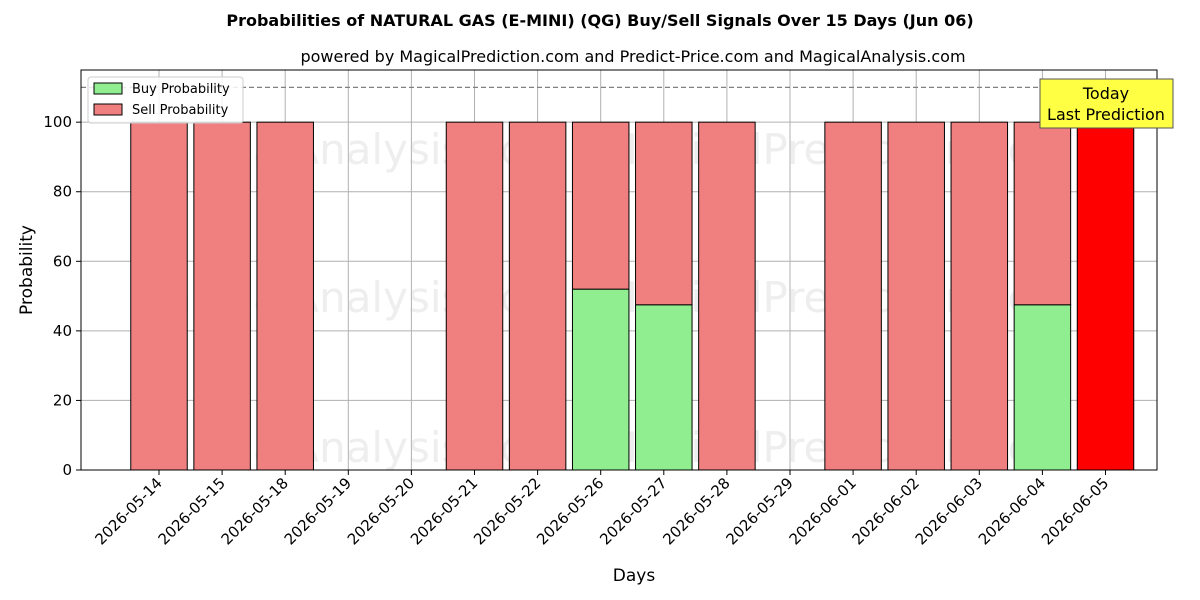 This screenshot has width=1200, height=600. I want to click on x-tick-label: 2026-05-19, so click(318, 511).